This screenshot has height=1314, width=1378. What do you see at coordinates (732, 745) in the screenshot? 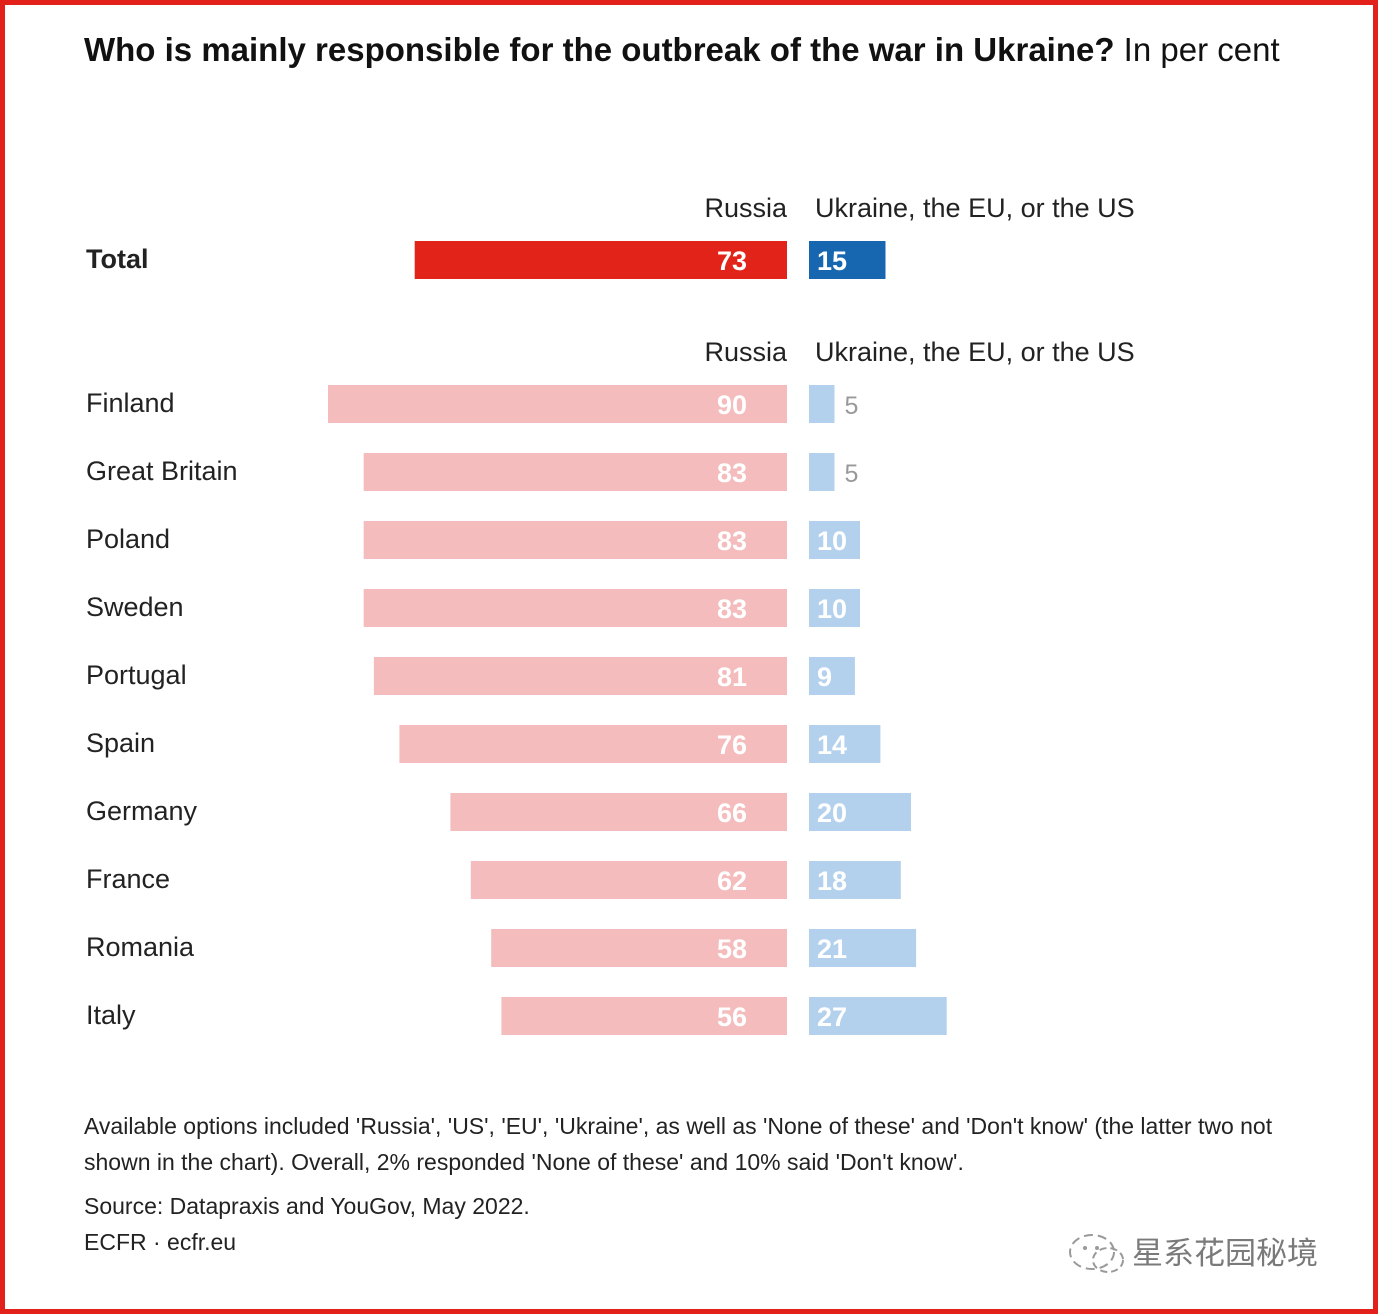
I see `value-russia-spain: 76` at bounding box center [732, 745].